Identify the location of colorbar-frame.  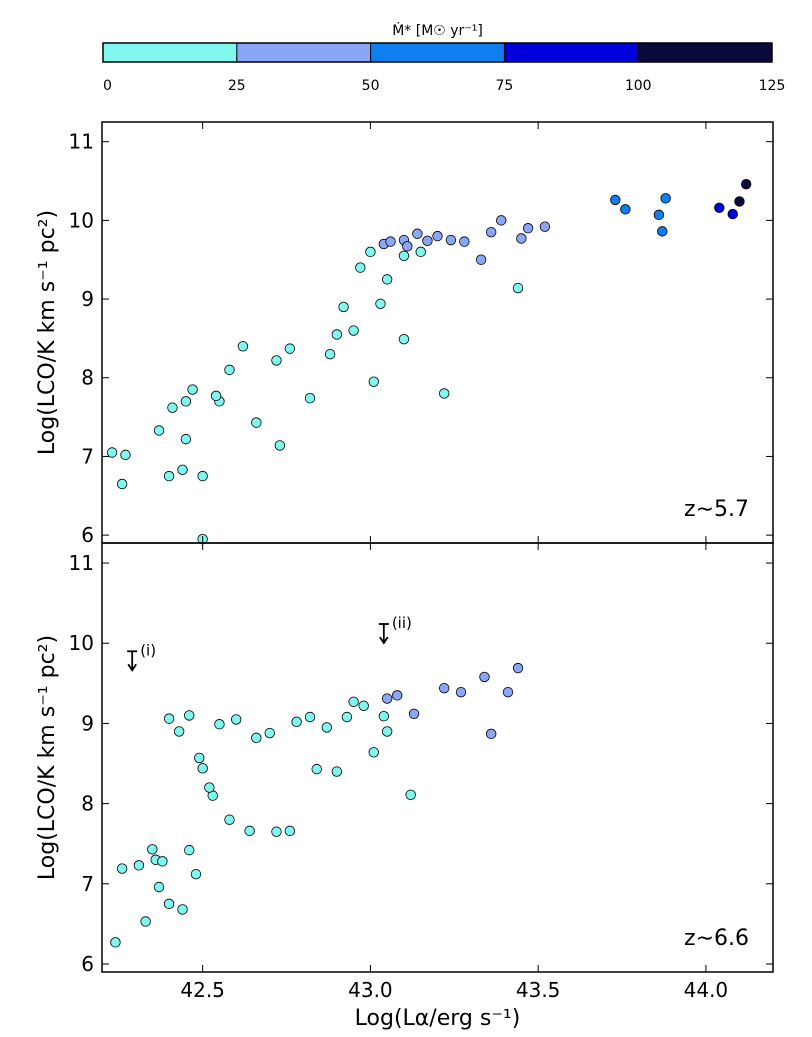
(437, 52).